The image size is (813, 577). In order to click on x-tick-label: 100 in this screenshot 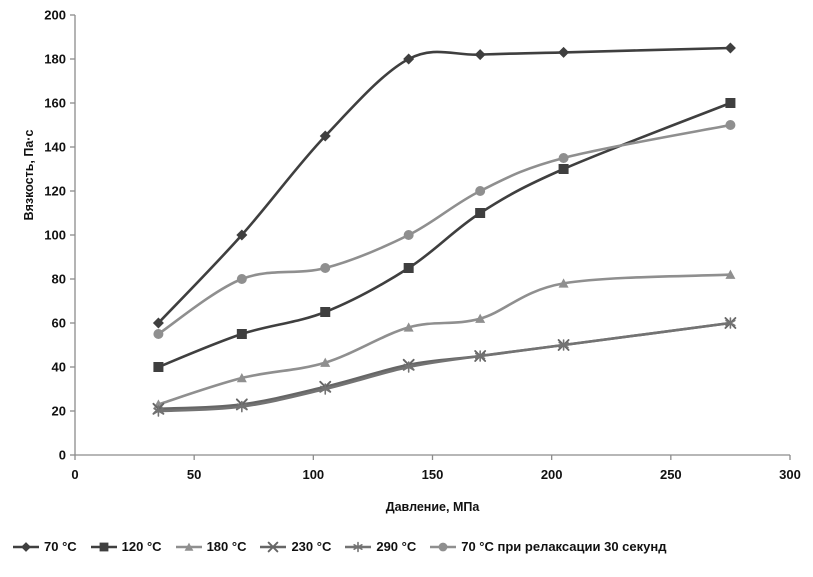, I will do `click(313, 474)`.